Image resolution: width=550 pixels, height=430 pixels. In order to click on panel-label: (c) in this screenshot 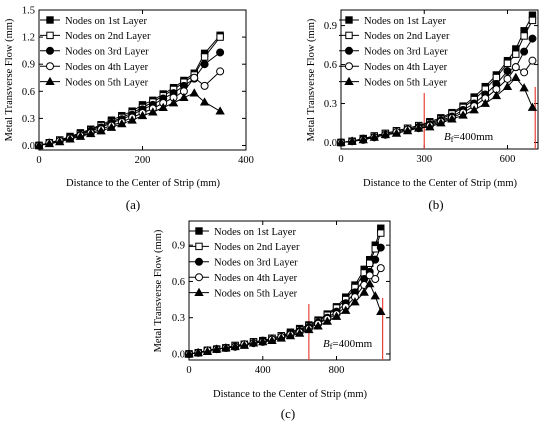, I will do `click(288, 413)`.